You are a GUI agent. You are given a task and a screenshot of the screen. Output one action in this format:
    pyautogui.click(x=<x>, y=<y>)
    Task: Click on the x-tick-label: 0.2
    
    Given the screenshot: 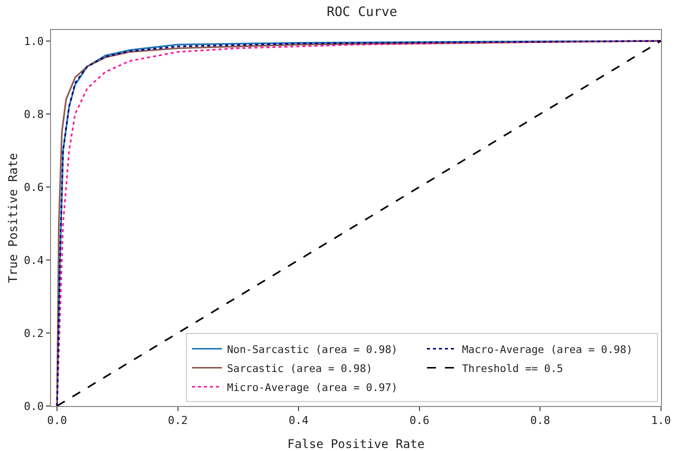 What is the action you would take?
    pyautogui.click(x=178, y=421)
    